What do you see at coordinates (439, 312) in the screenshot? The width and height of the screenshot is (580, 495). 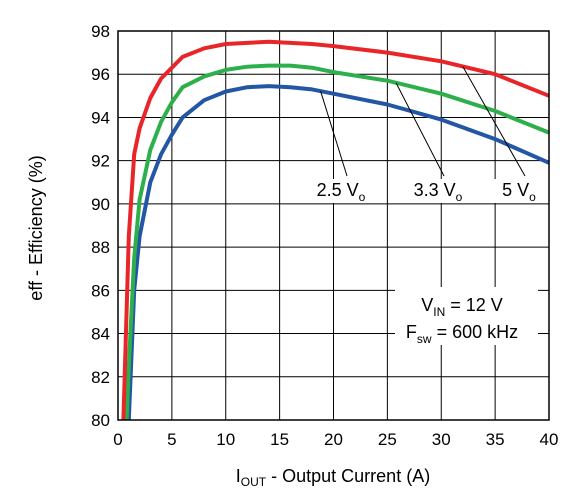 I see `annotation-subscript: IN` at bounding box center [439, 312].